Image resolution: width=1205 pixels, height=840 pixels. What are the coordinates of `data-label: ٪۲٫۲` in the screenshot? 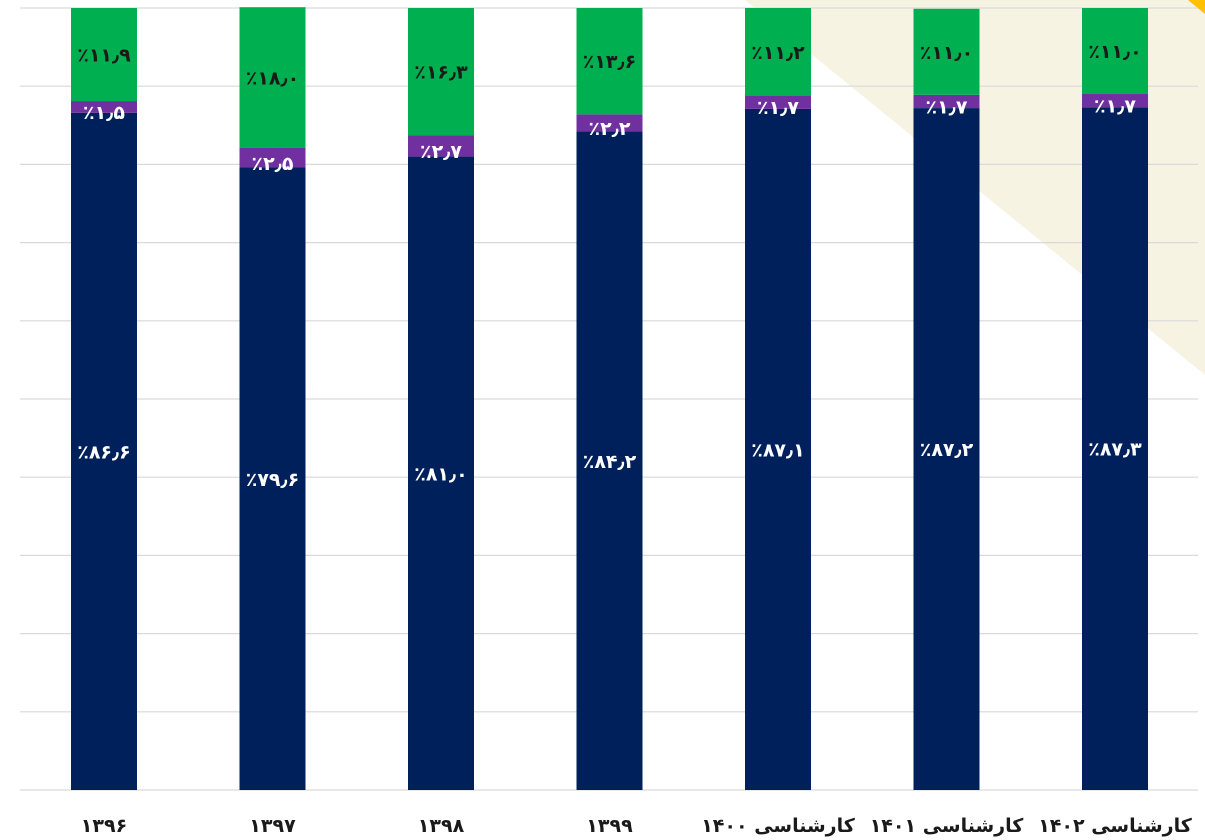 It's located at (610, 129).